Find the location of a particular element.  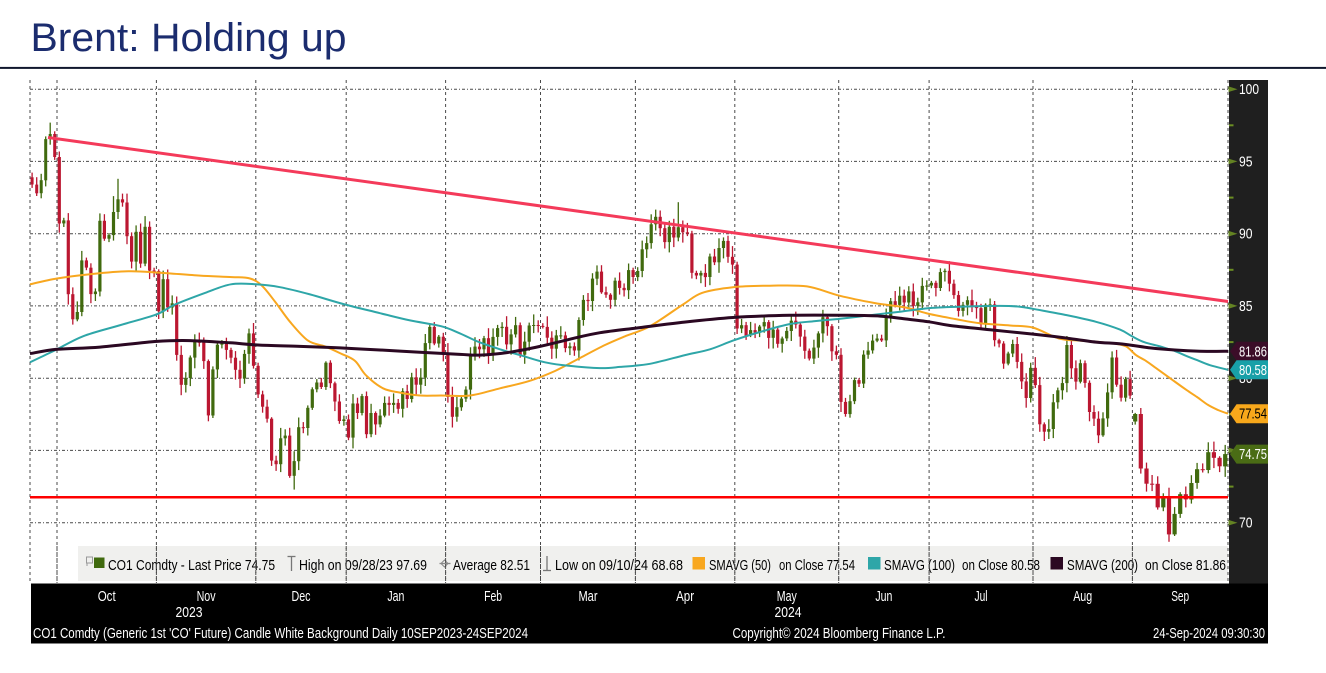

svg-text: Brent: Holding up is located at coordinates (189, 38).